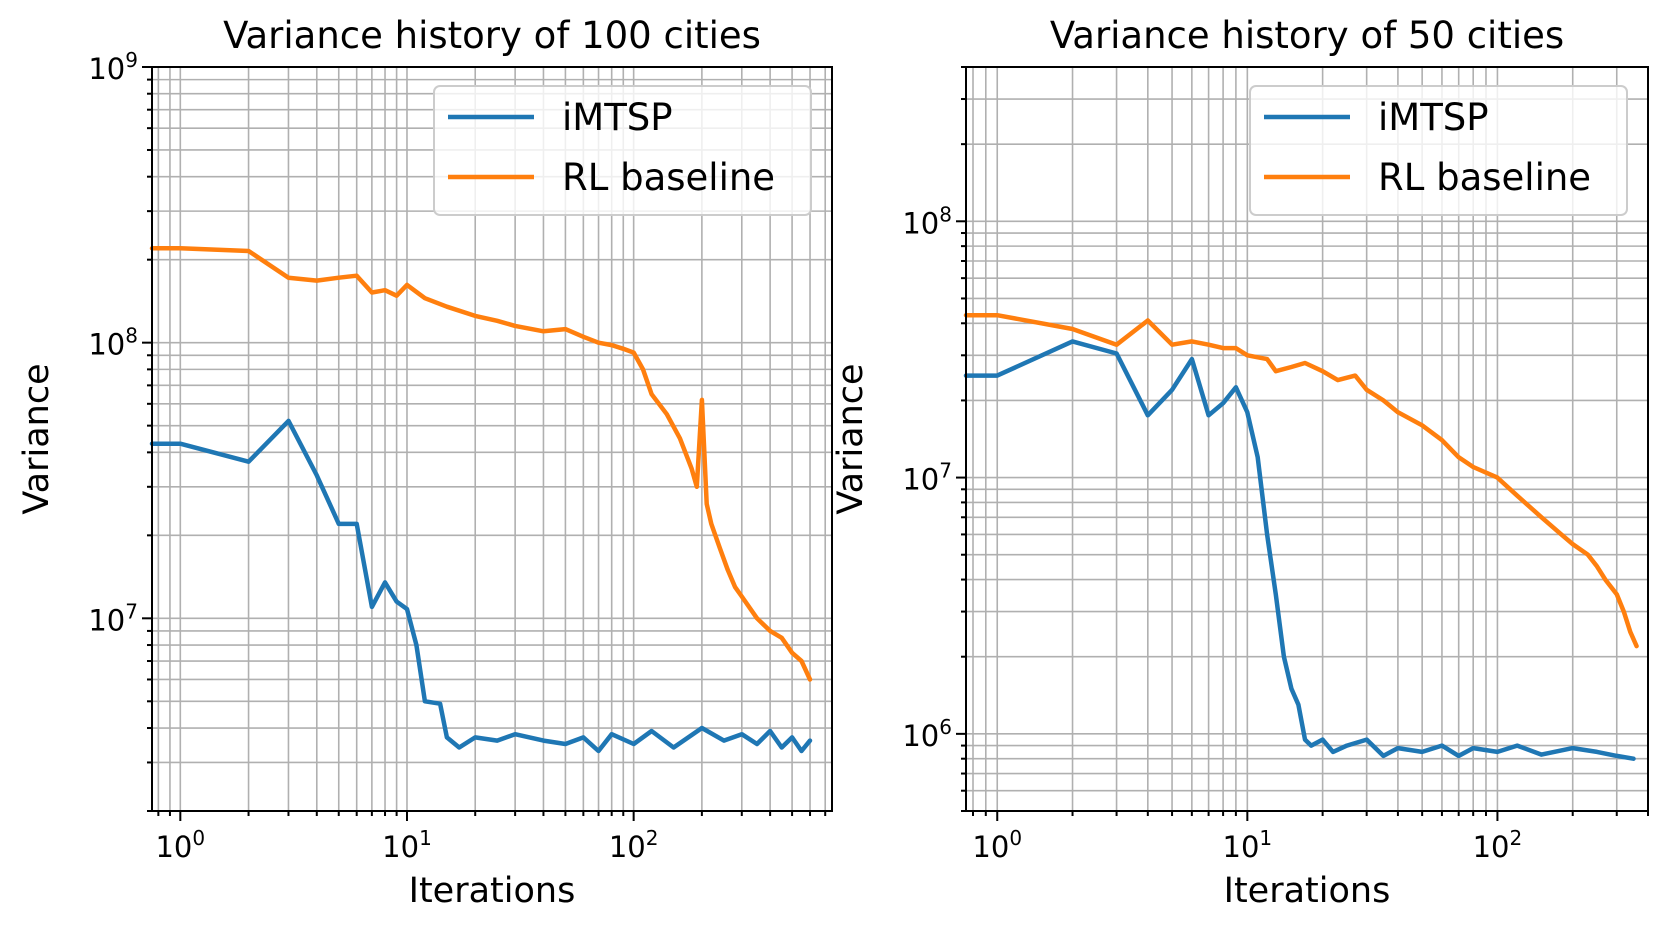 Image resolution: width=1660 pixels, height=929 pixels. I want to click on y-tick-labels: 10⁶ 10⁷ 10⁸, so click(927, 477).